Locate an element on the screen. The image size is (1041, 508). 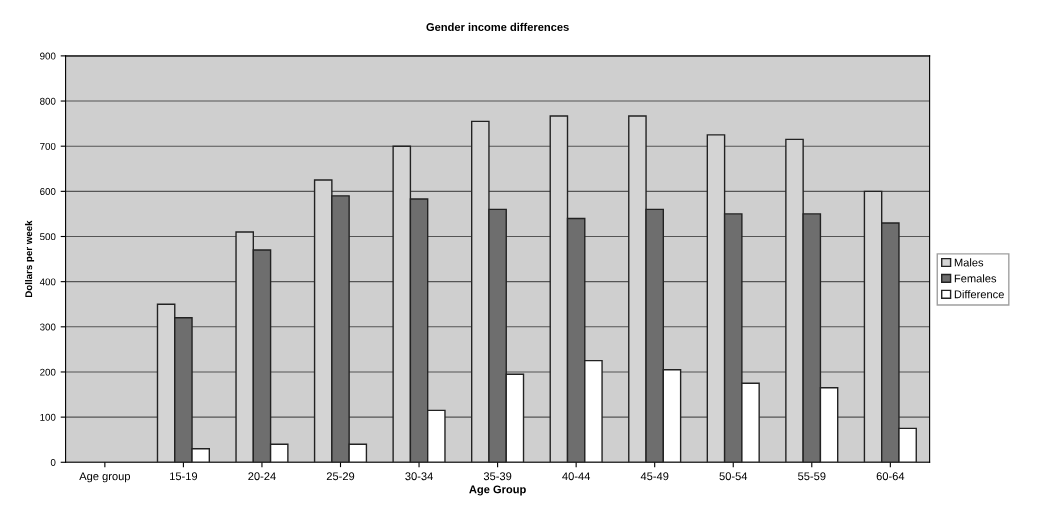
x-tick-label: 20-24 is located at coordinates (262, 476).